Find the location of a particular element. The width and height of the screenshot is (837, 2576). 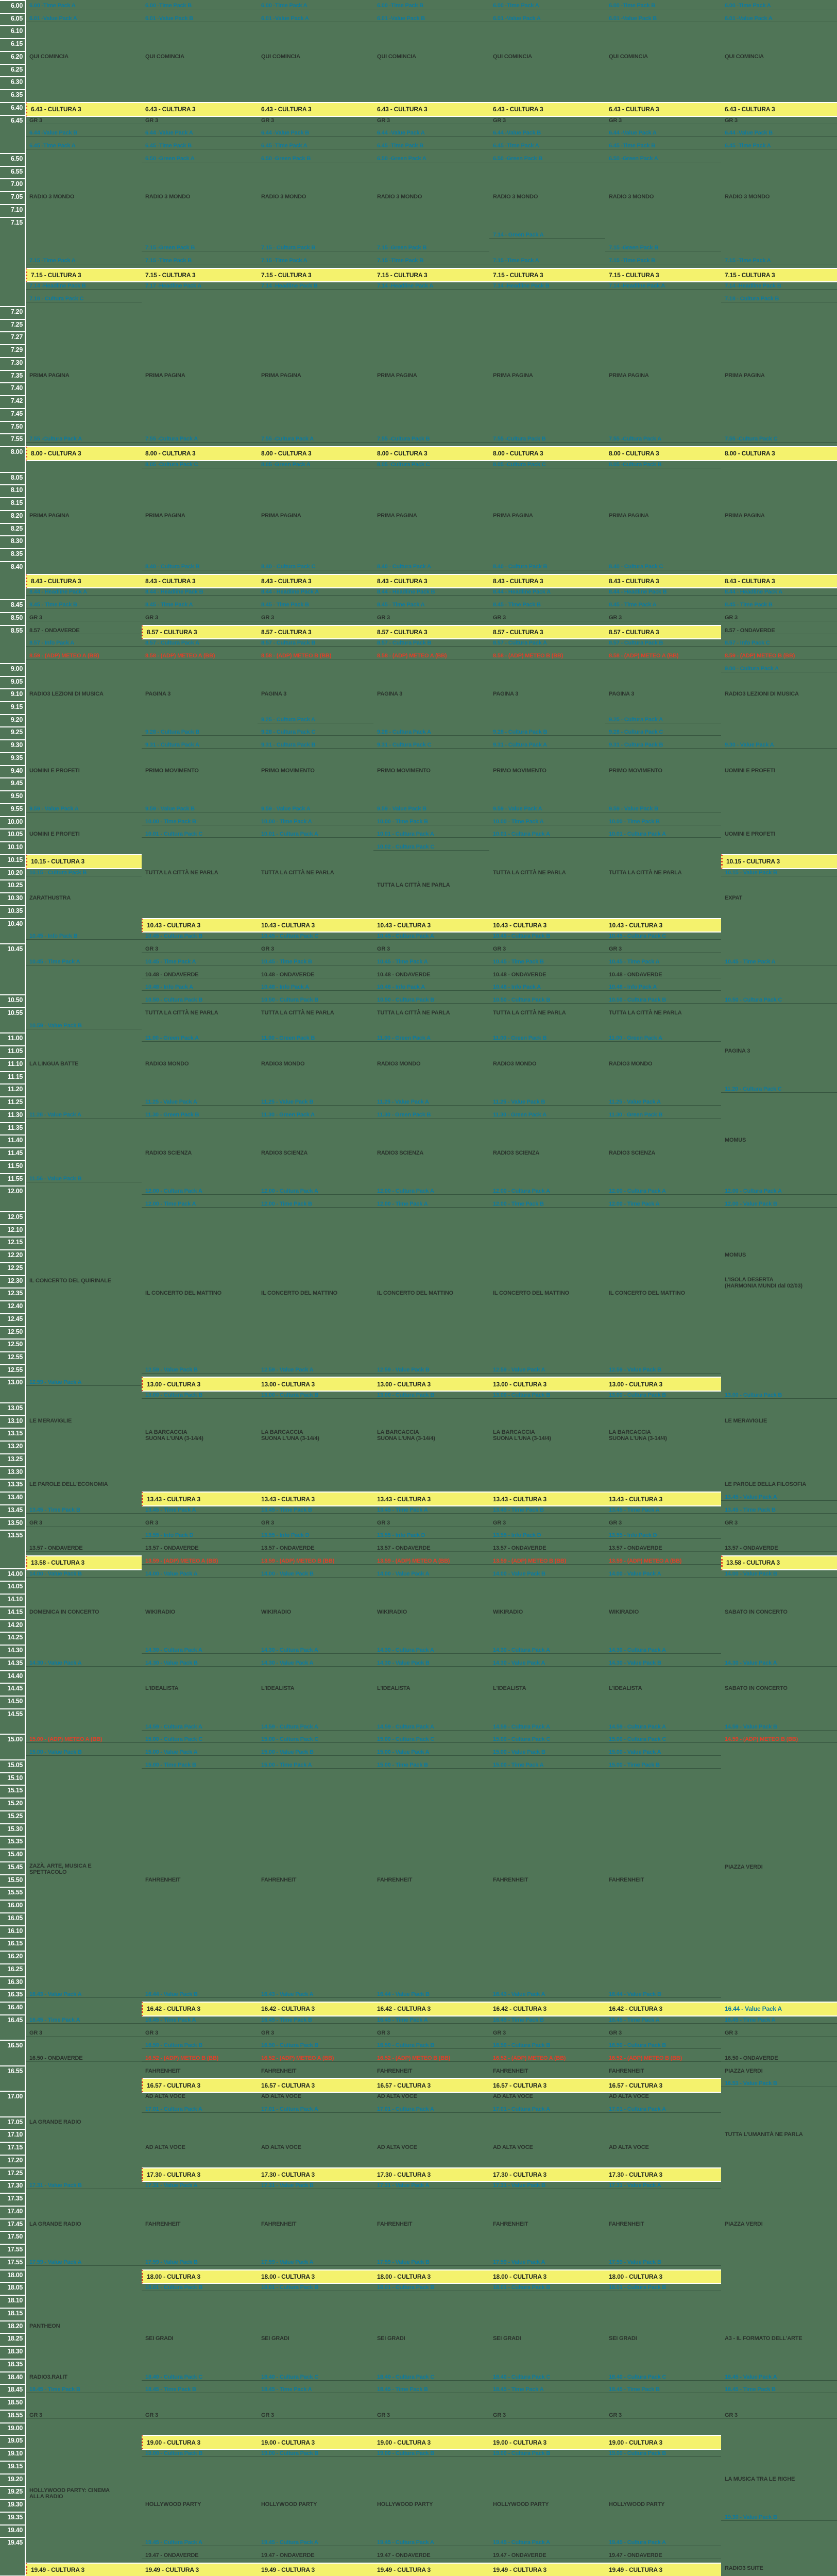

program-cell: LA GRANDE RADIO is located at coordinates (55, 2224).